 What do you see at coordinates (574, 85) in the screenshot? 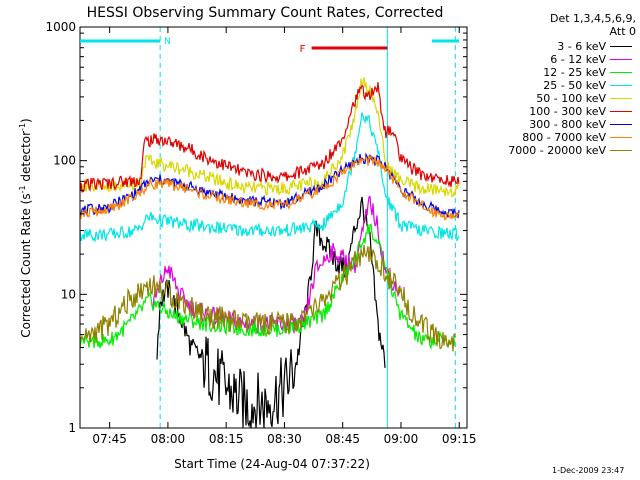
I see `legend-item-label: 25 - 50 keV` at bounding box center [574, 85].